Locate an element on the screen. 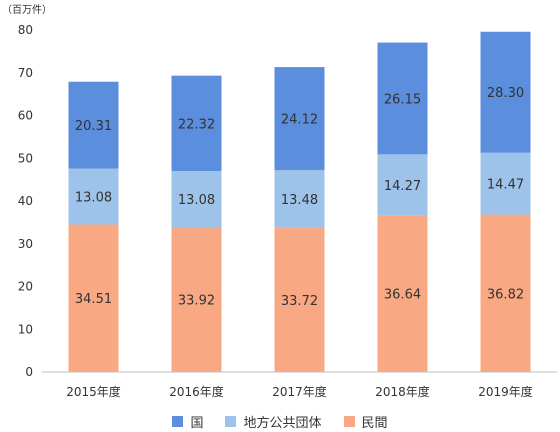 The width and height of the screenshot is (560, 432). data-label: 20.31 is located at coordinates (93, 126).